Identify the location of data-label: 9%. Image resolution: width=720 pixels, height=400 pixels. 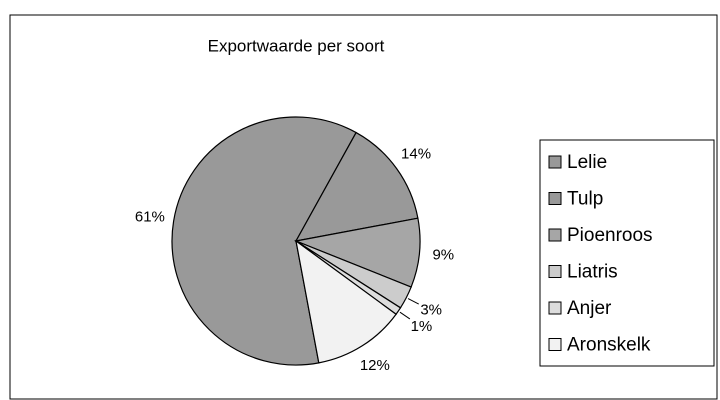
(443, 254).